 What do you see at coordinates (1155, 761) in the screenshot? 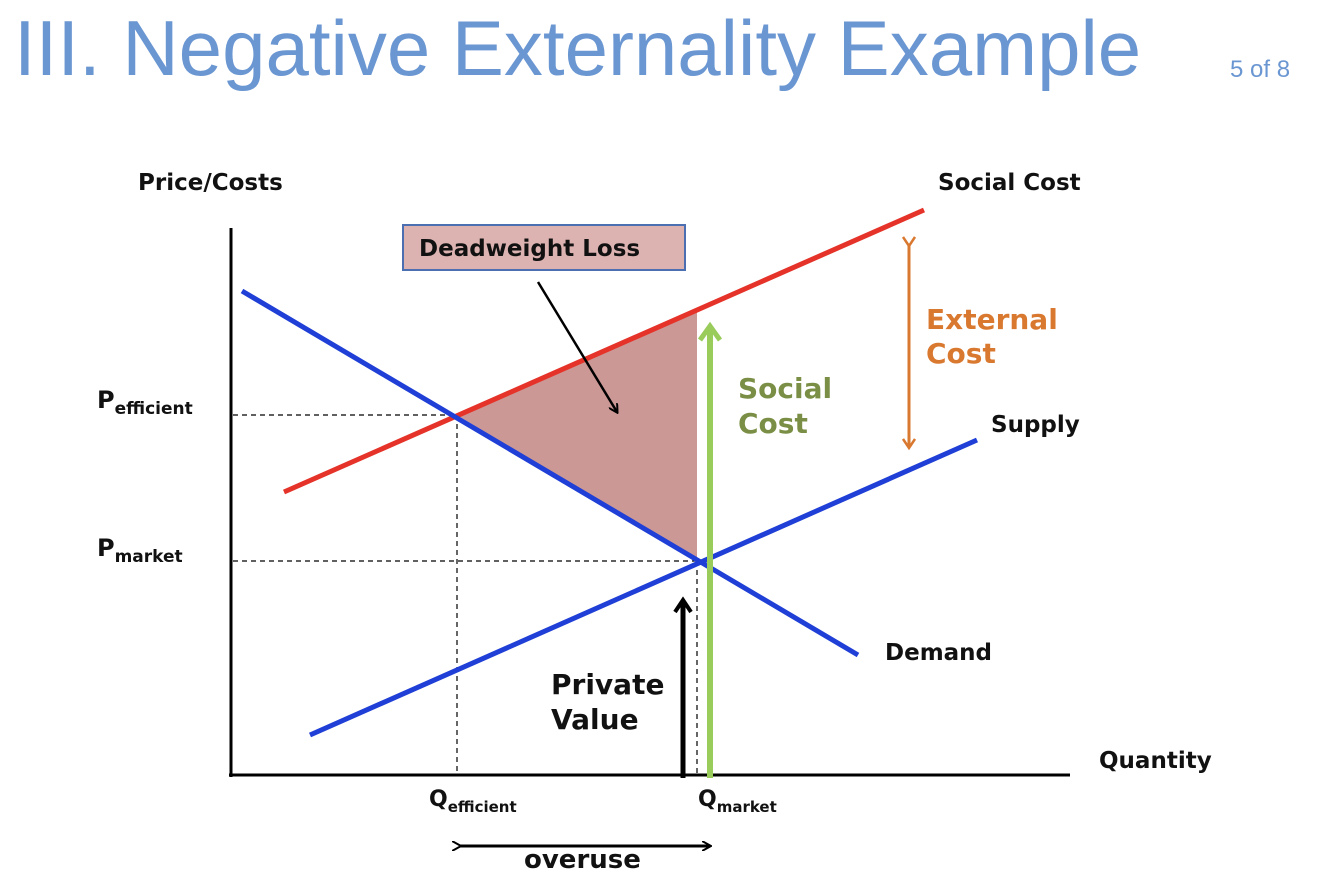
I see `x-axis-label: Quantity` at bounding box center [1155, 761].